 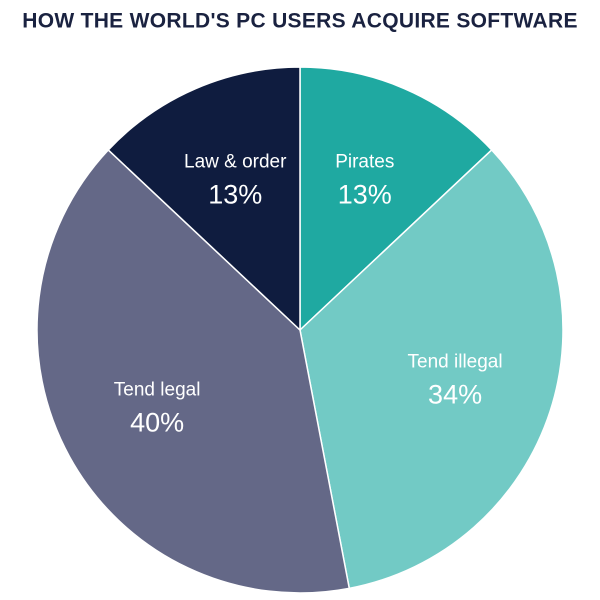 I want to click on value-label: 34%, so click(x=455, y=395).